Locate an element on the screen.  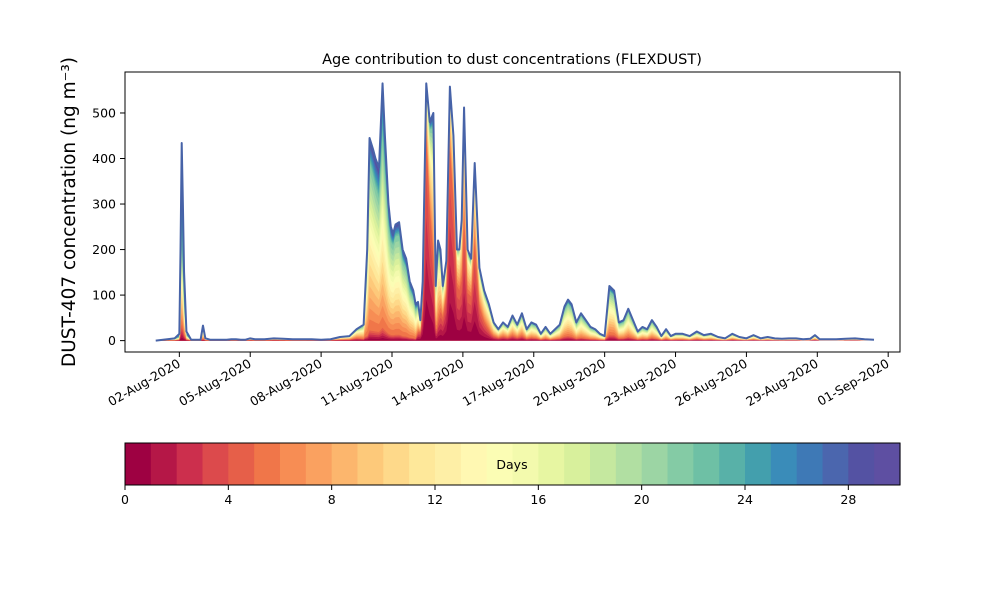
y-tick-label: 0 is located at coordinates (112, 340).